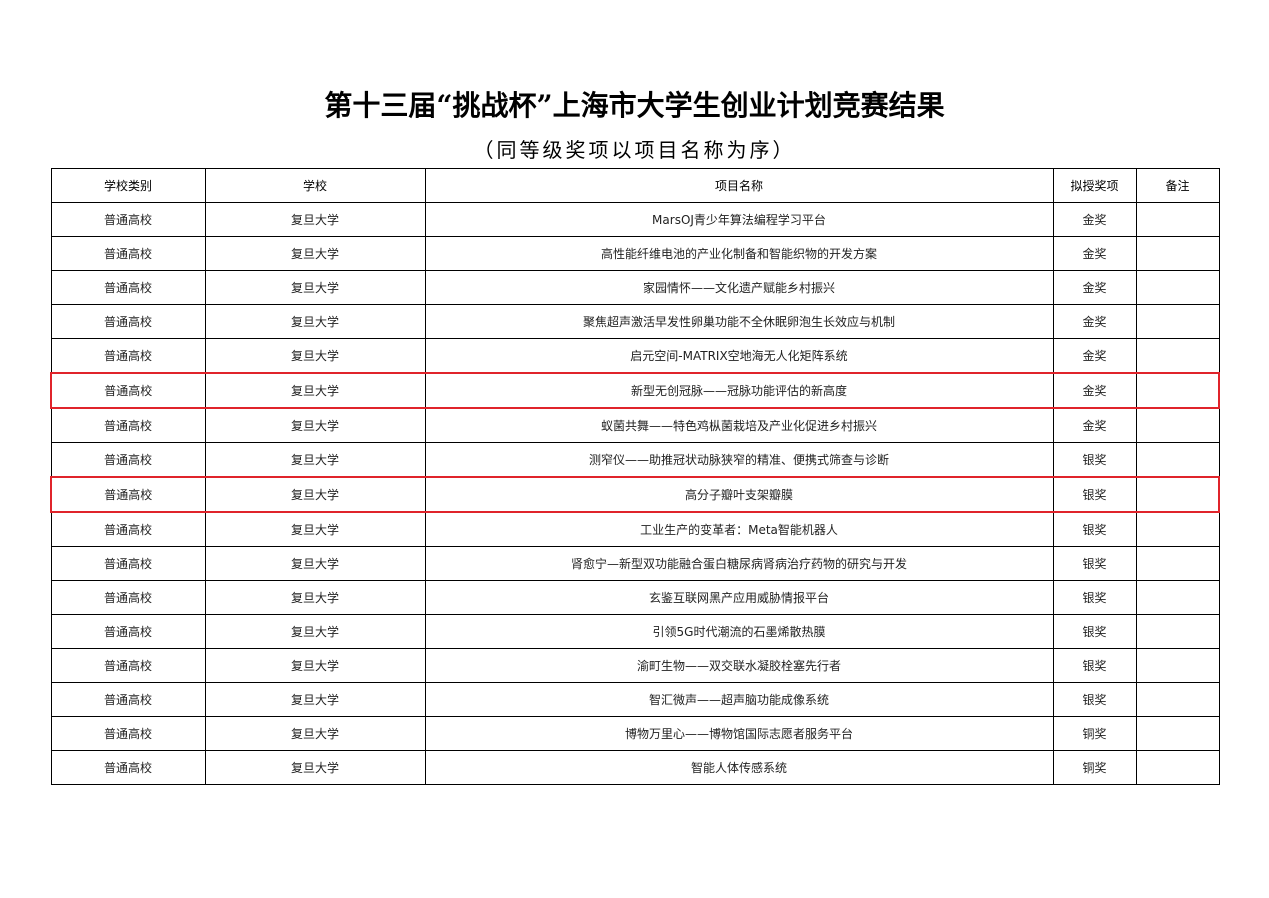 The height and width of the screenshot is (898, 1269). I want to click on table-row: 普通高校 复旦大学 渝町生物——双交联水凝胶栓塞先行者 银奖, so click(635, 665).